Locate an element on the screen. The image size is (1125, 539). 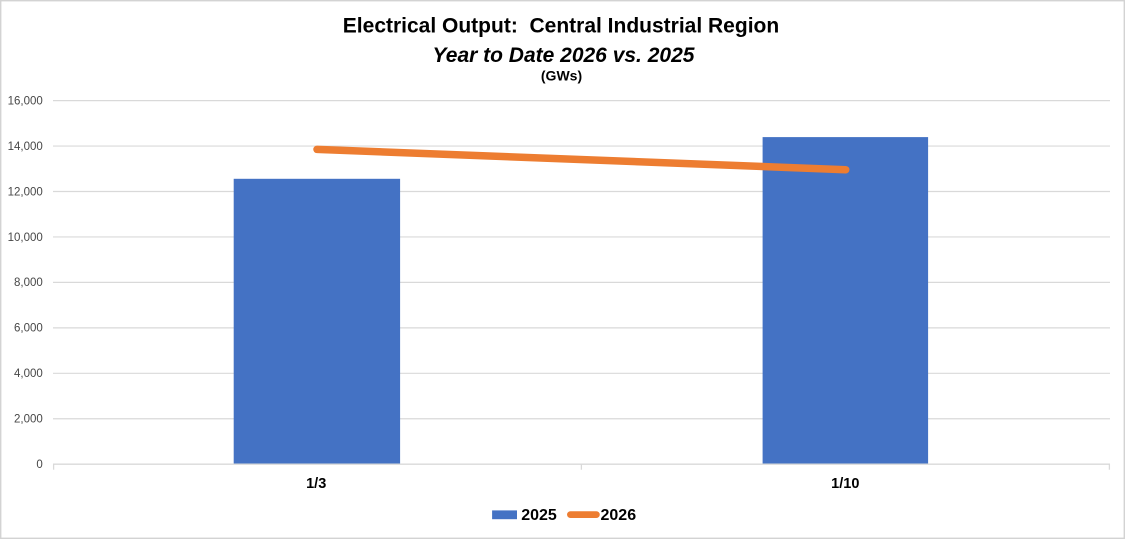
svg-text: Year to Date 2026 vs. 2025 is located at coordinates (564, 55).